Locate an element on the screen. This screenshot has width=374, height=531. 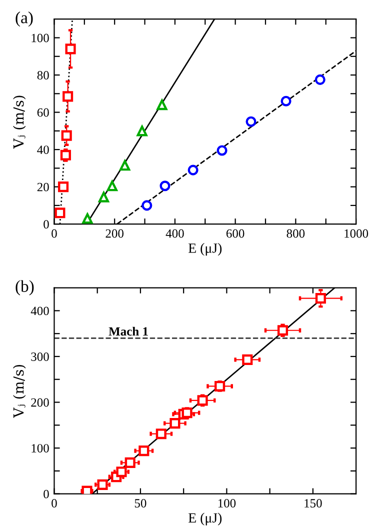
x-tick-label: 800 is located at coordinates (295, 233).